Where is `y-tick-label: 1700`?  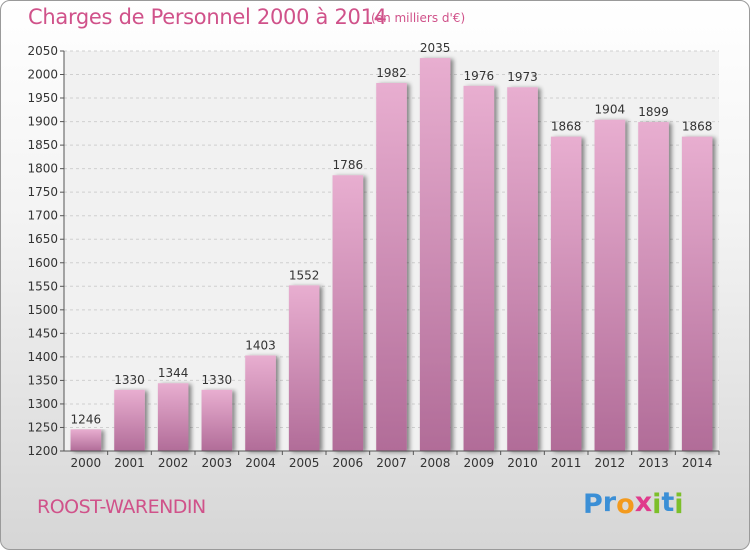 y-tick-label: 1700 is located at coordinates (42, 216).